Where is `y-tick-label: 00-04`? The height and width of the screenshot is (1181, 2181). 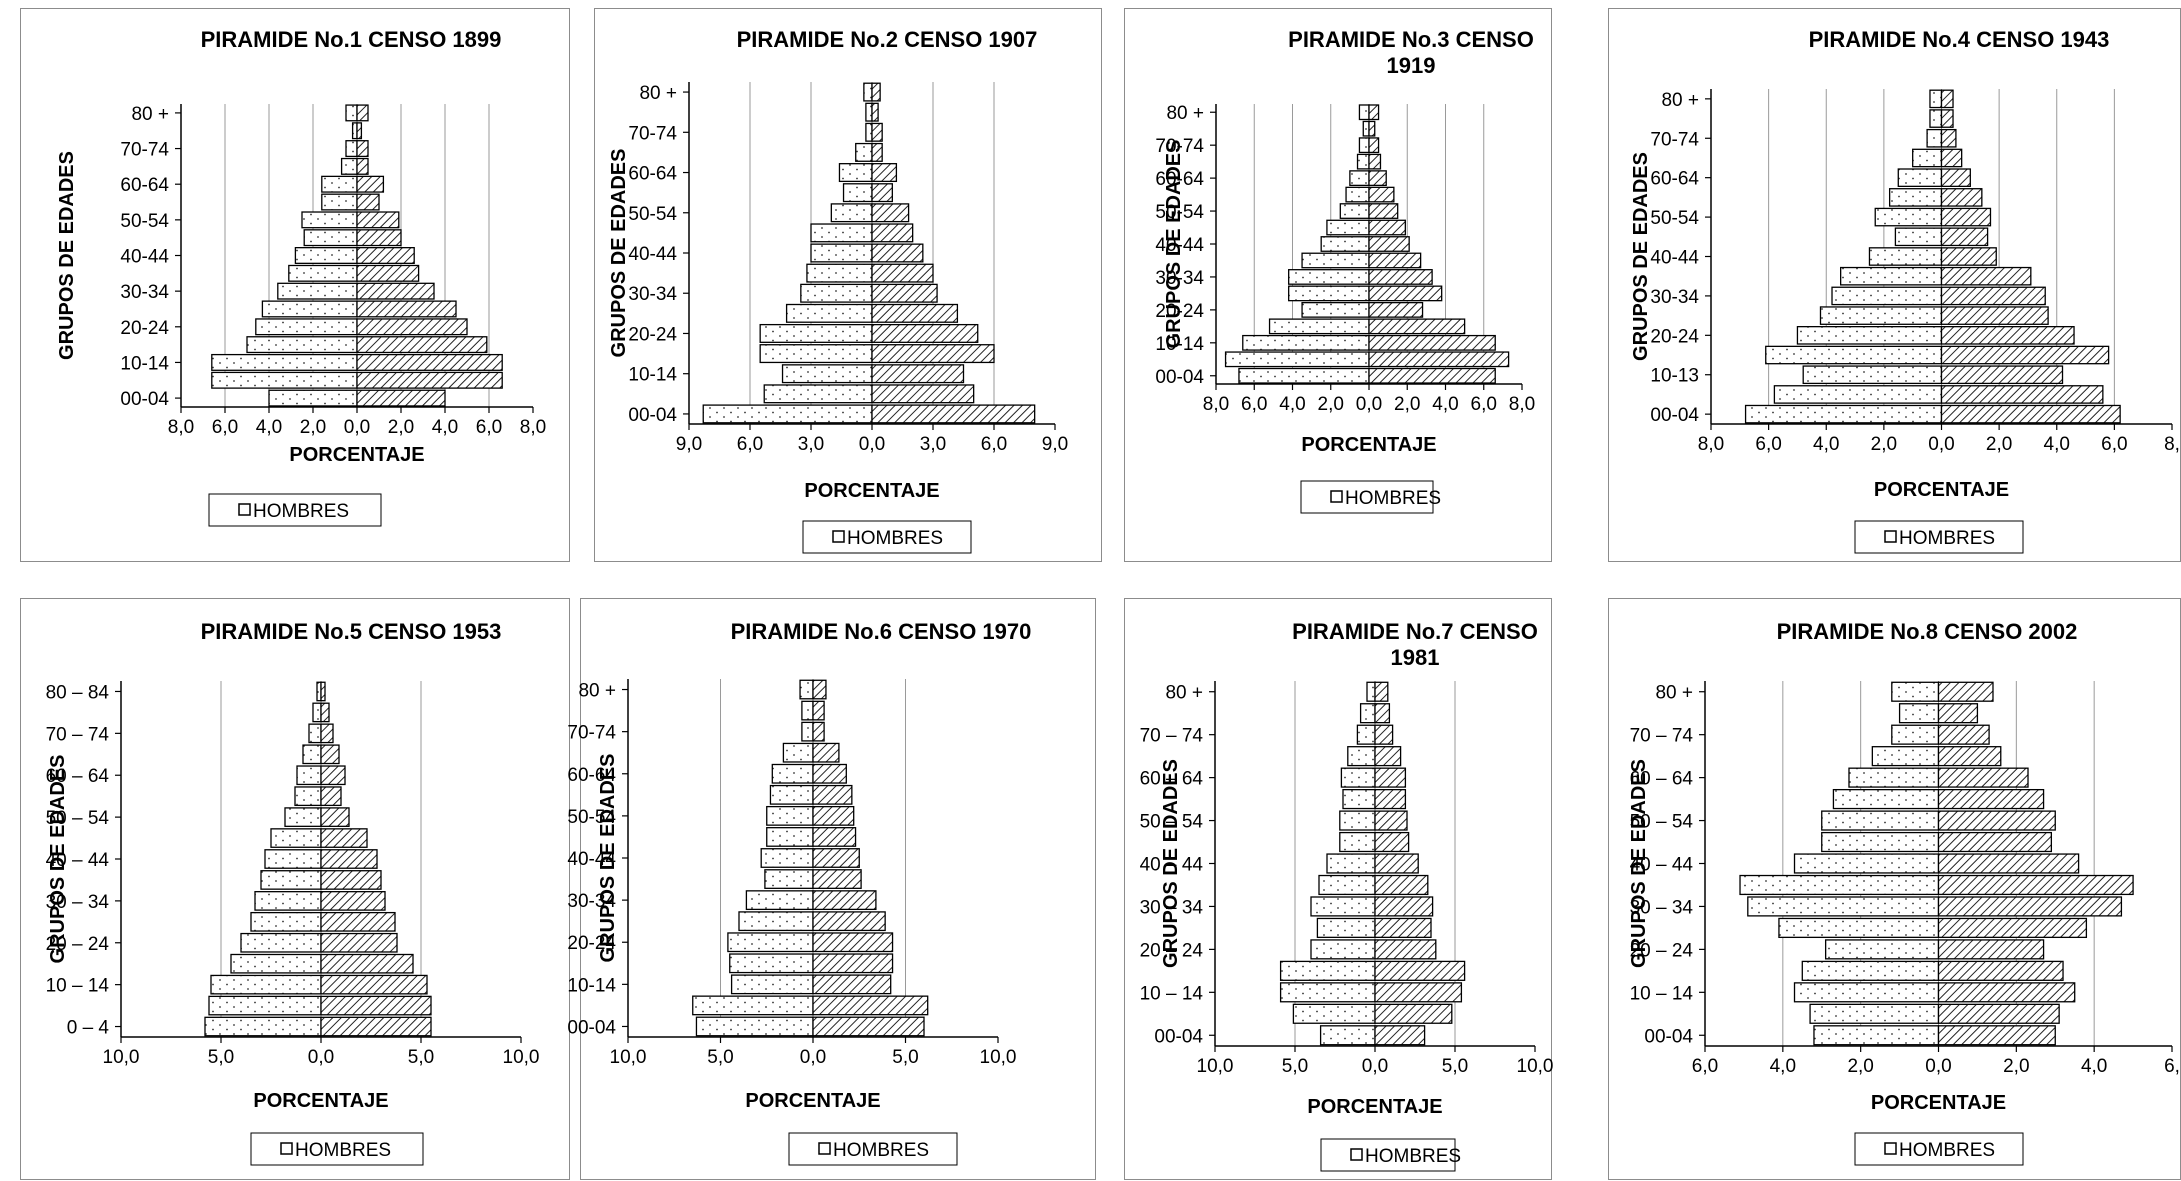
y-tick-label: 00-04 is located at coordinates (1668, 1036).